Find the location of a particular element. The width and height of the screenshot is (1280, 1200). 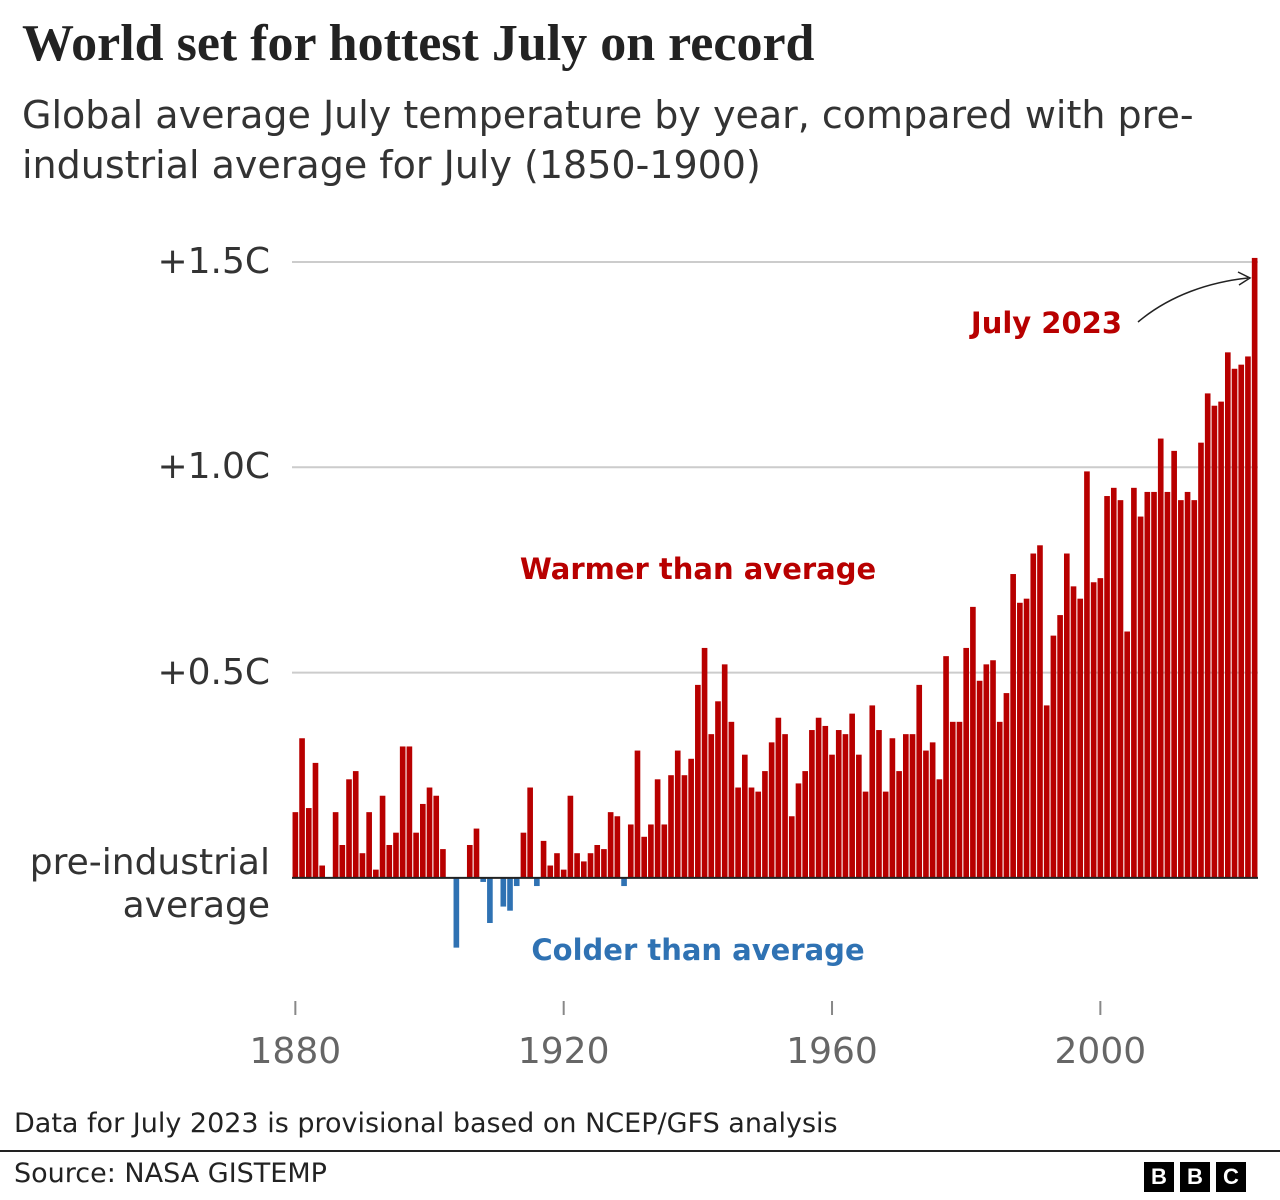

chart-title: World set for hottest July on record is located at coordinates (418, 43).